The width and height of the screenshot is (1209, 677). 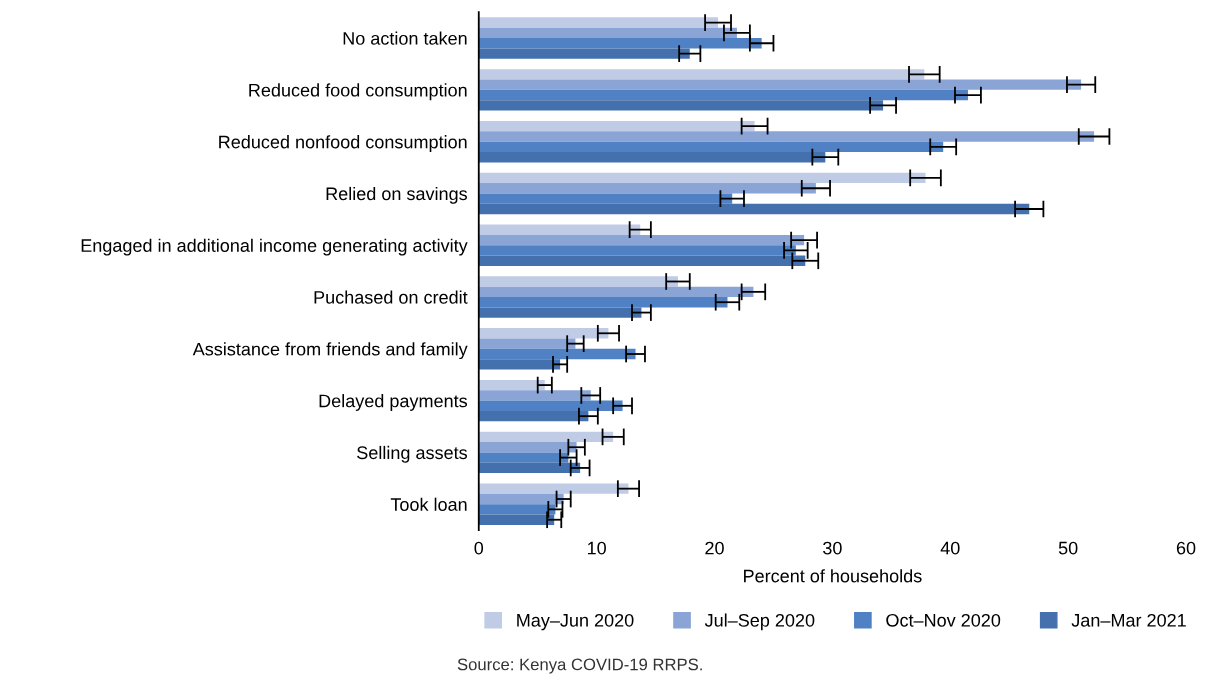 What do you see at coordinates (393, 402) in the screenshot?
I see `y-tick-label: Delayed payments` at bounding box center [393, 402].